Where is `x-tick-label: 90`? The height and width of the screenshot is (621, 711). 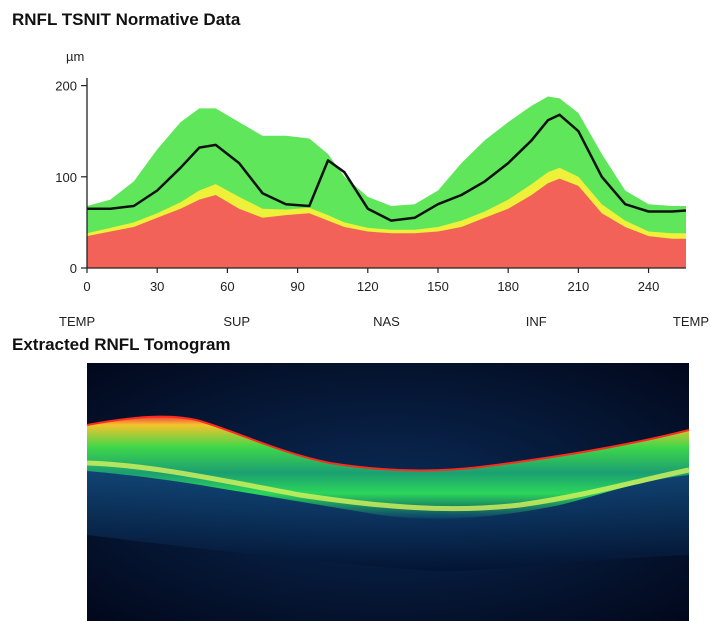 x-tick-label: 90 is located at coordinates (297, 286).